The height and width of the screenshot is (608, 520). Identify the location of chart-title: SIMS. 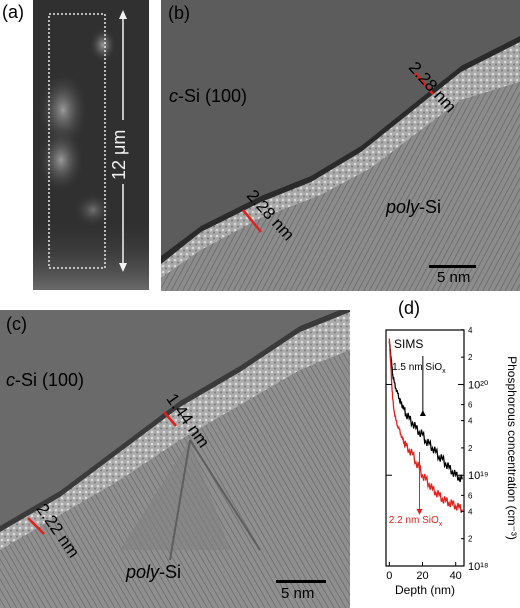
(408, 344).